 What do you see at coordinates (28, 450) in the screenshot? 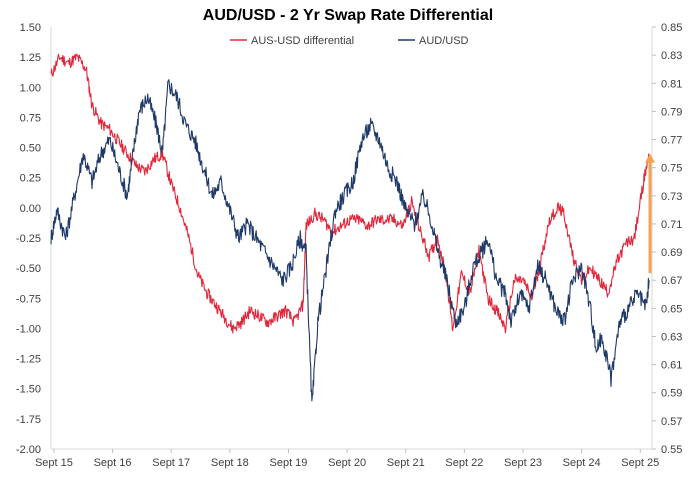
I see `left-tick-label: -2.00` at bounding box center [28, 450].